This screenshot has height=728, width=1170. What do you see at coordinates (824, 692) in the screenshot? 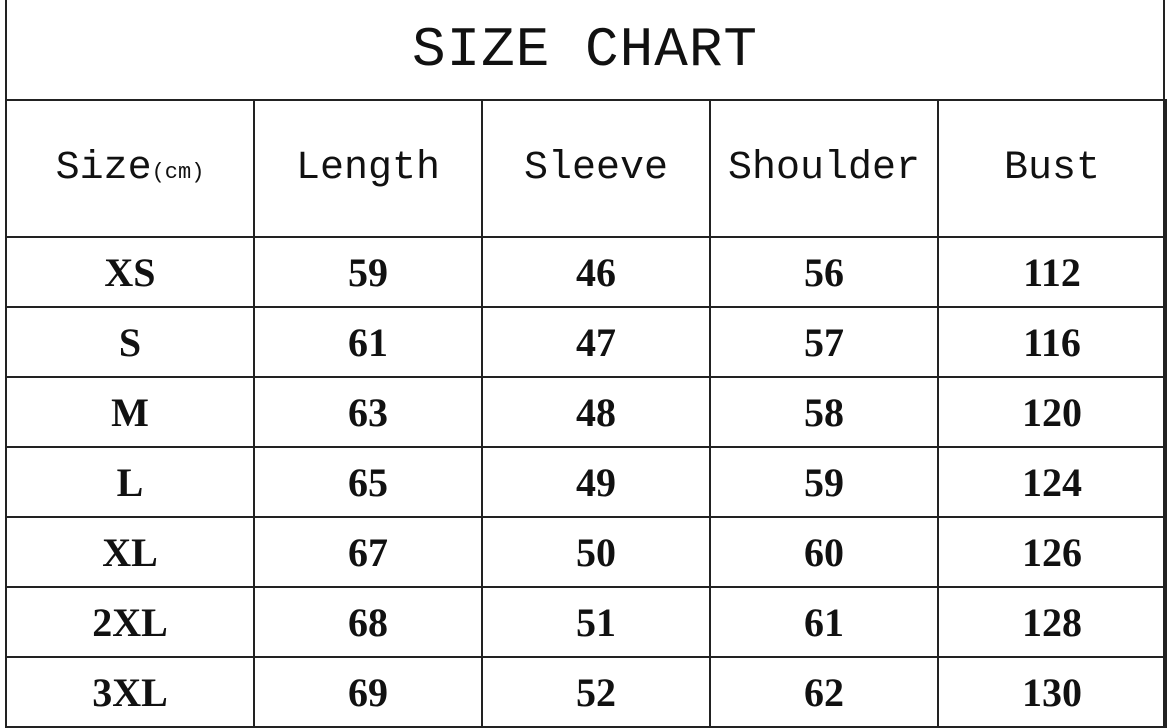
I see `cell-shoulder: 62` at bounding box center [824, 692].